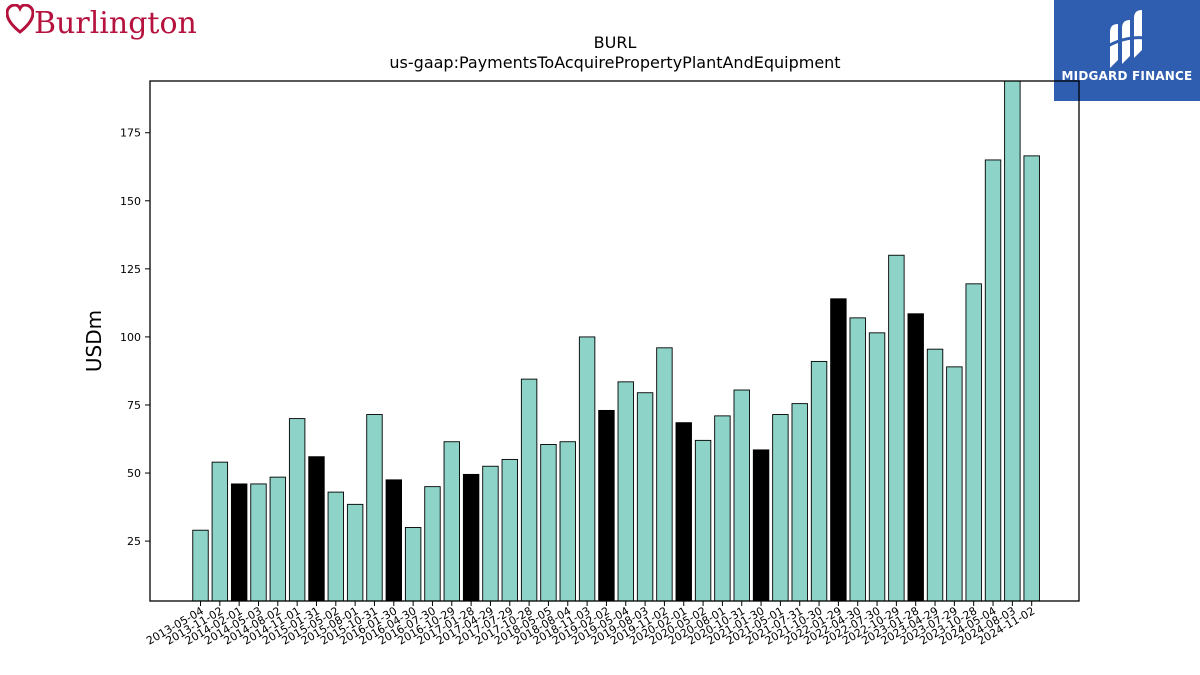  I want to click on burlington-logo: Burlington, so click(101, 24).